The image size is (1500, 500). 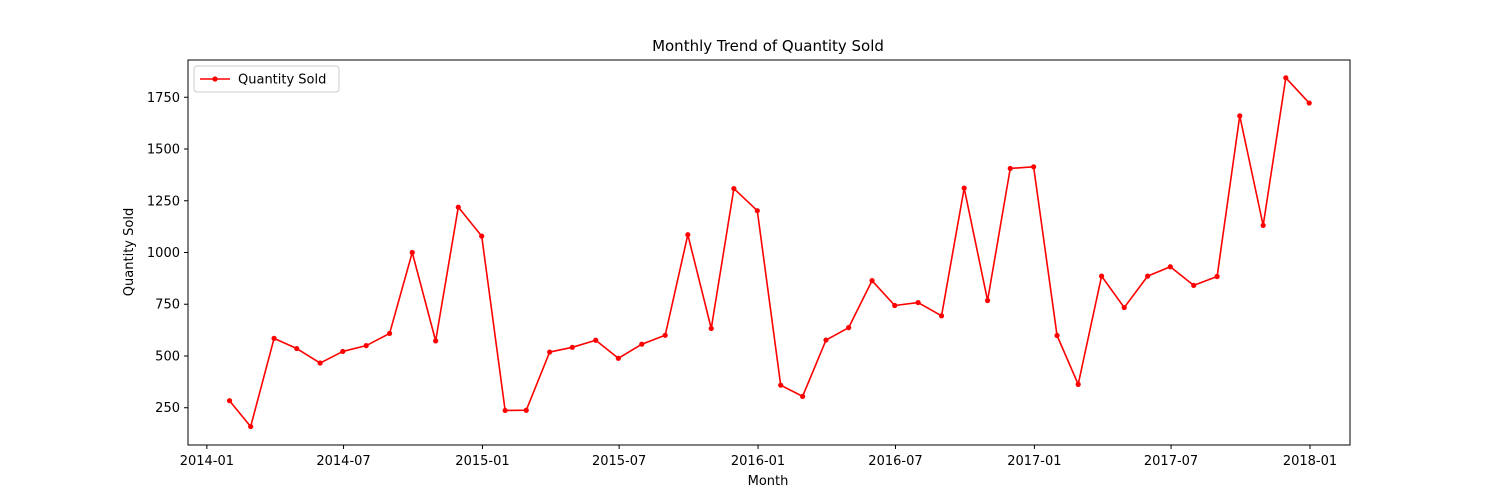 What do you see at coordinates (163, 201) in the screenshot?
I see `y-tick-label: 1250` at bounding box center [163, 201].